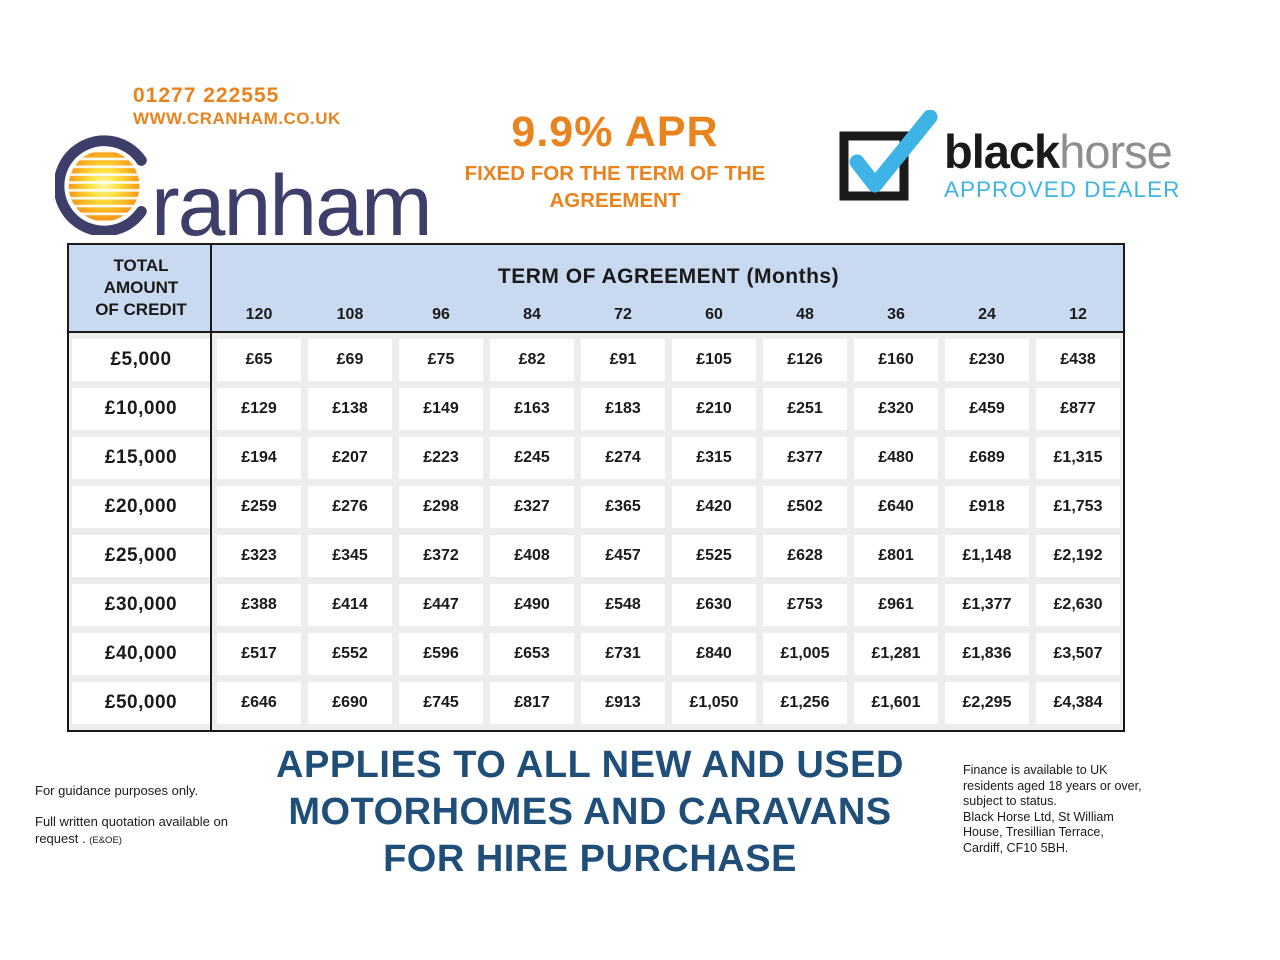 The width and height of the screenshot is (1280, 960). Describe the element at coordinates (259, 458) in the screenshot. I see `payment-cell: £194` at that location.